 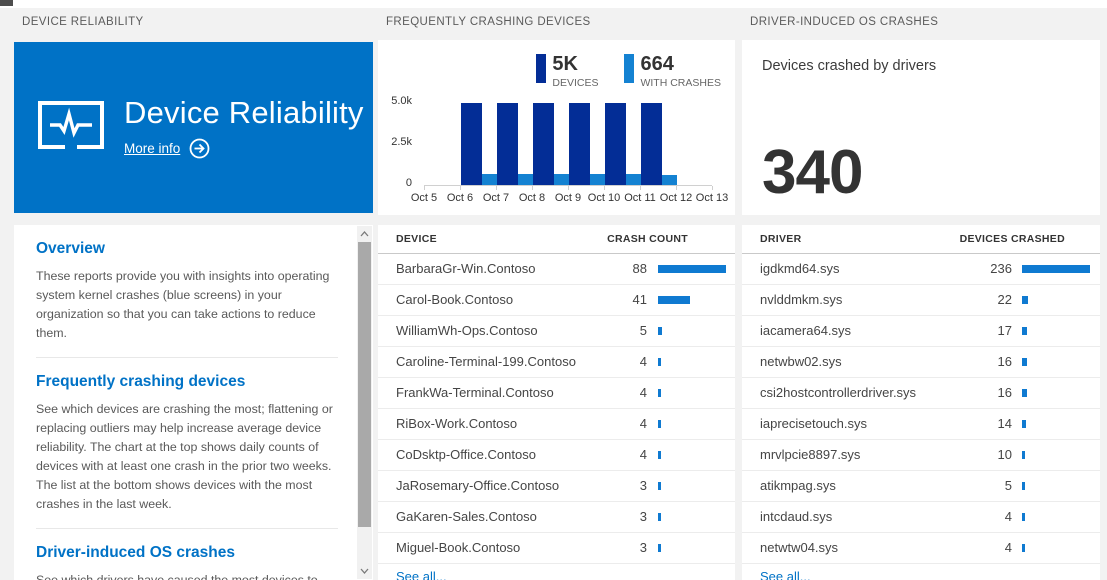 What do you see at coordinates (556, 455) in the screenshot?
I see `table-row: CoDsktp-Office.Contoso 4` at bounding box center [556, 455].